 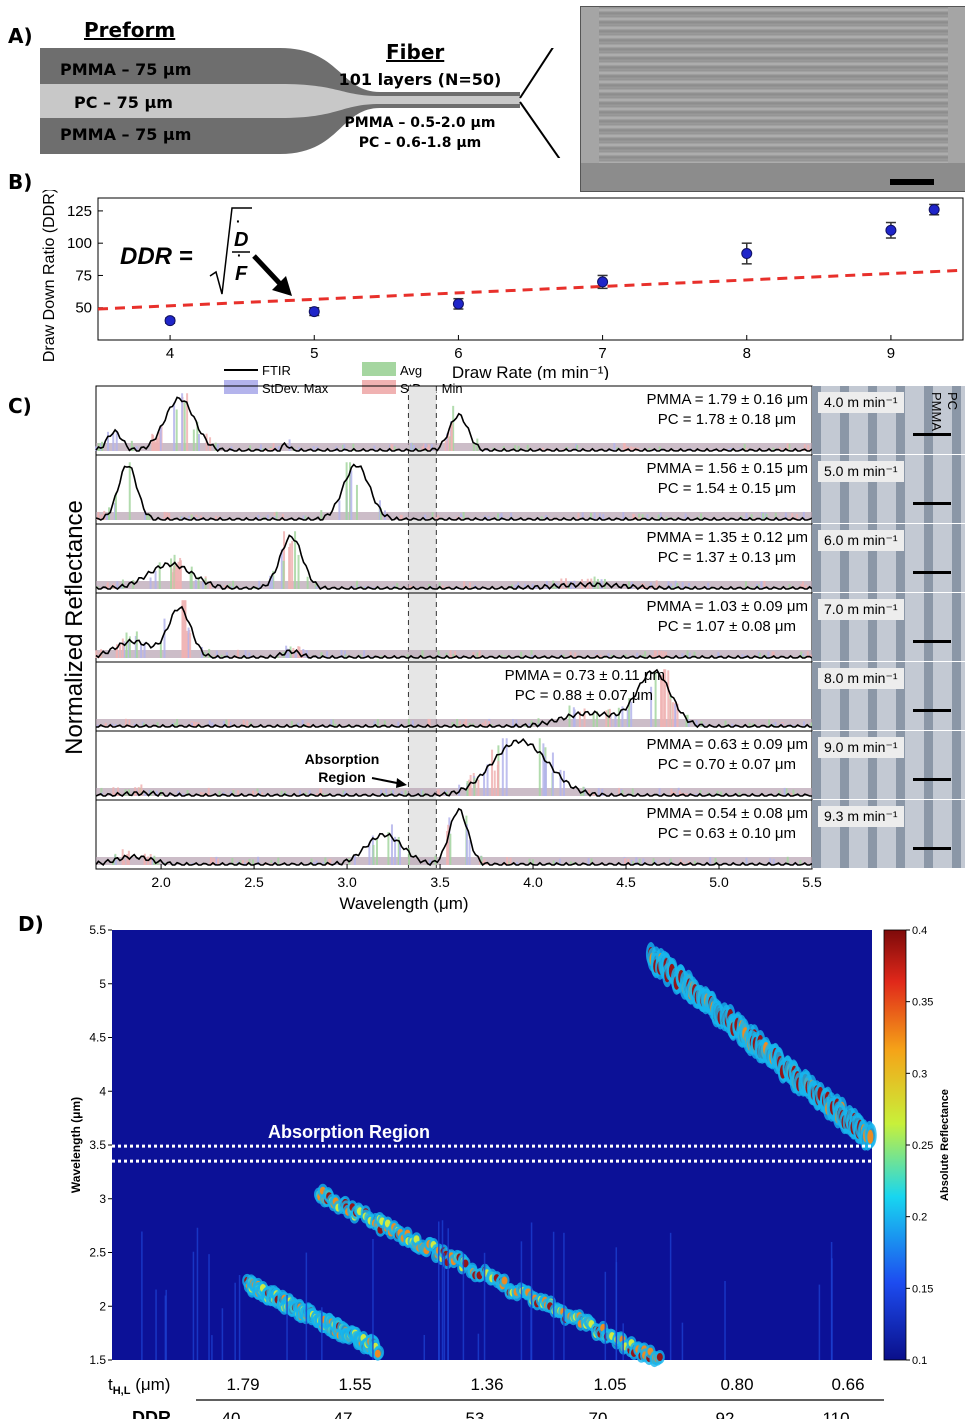 What do you see at coordinates (891, 353) in the screenshot?
I see `x-tick-label: 9` at bounding box center [891, 353].